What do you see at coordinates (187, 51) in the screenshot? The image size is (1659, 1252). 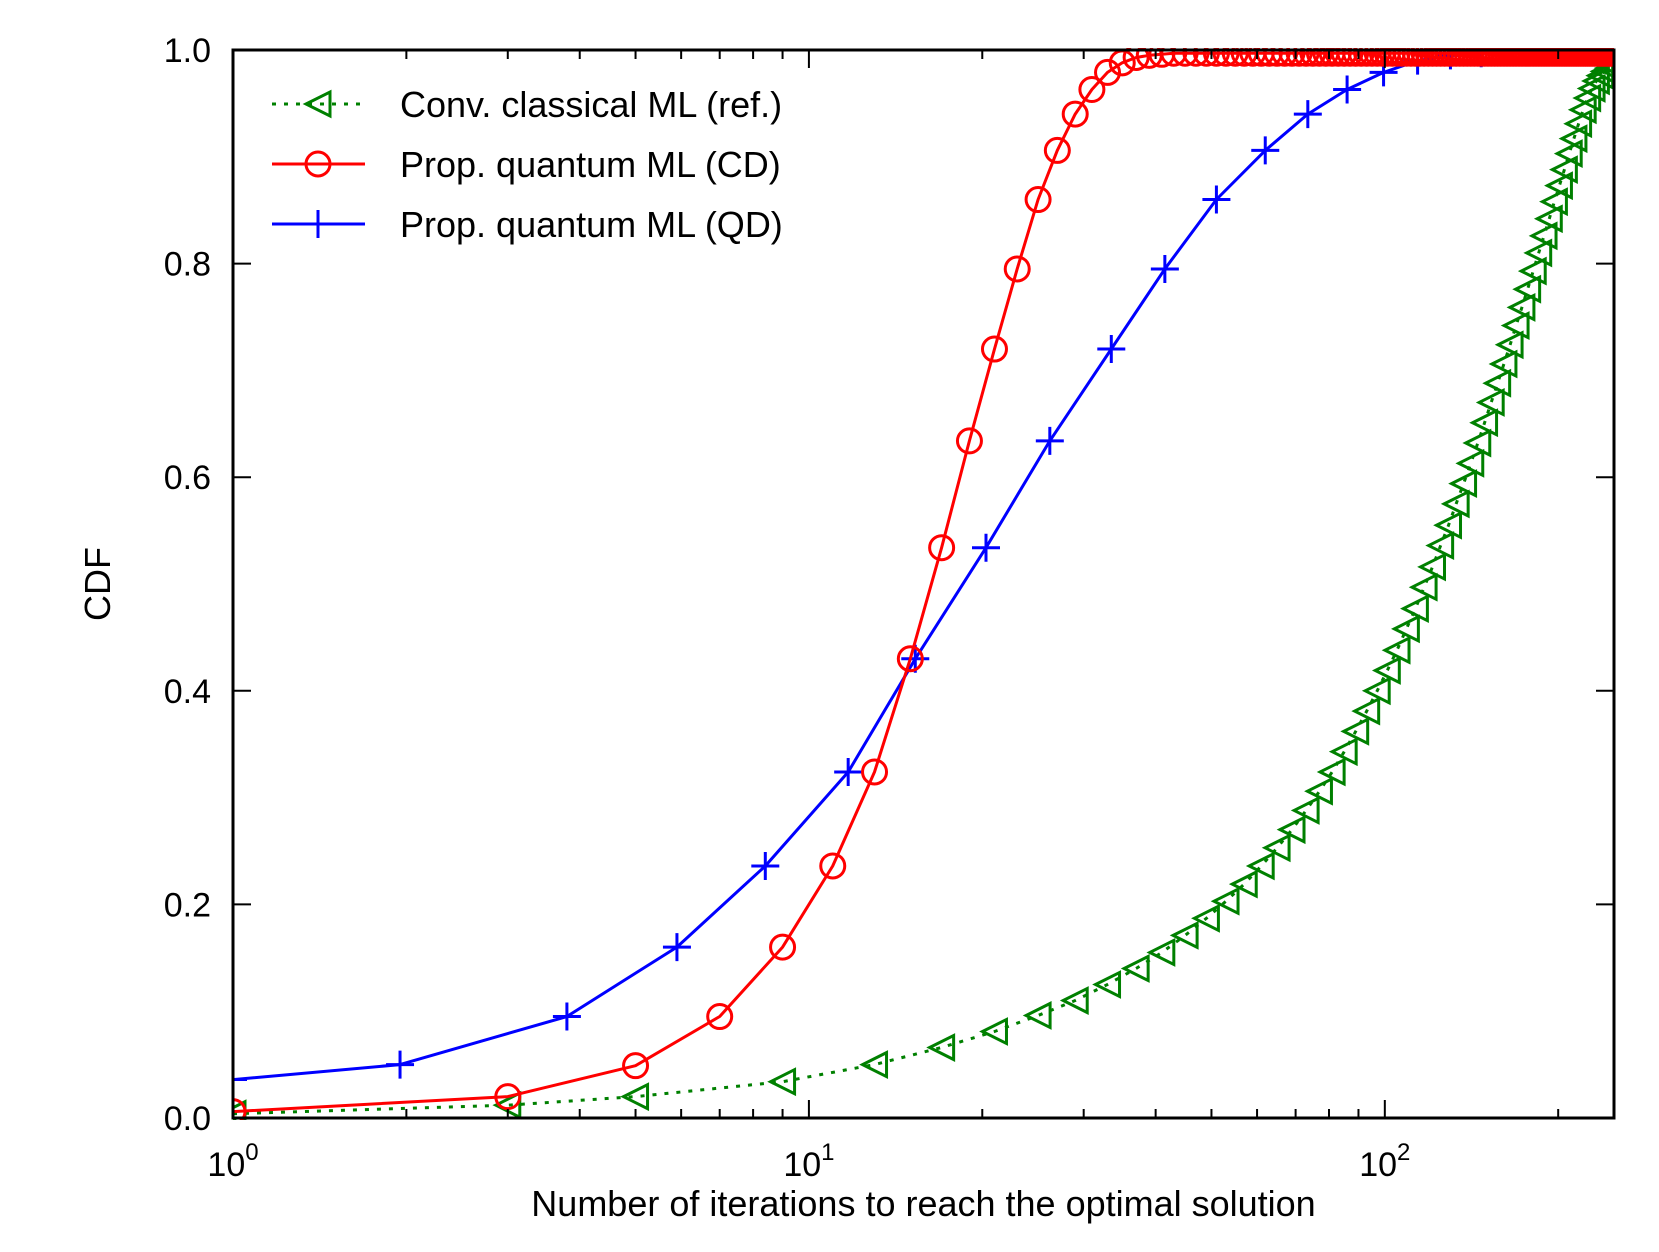 I see `y-tick-label: 1.0` at bounding box center [187, 51].